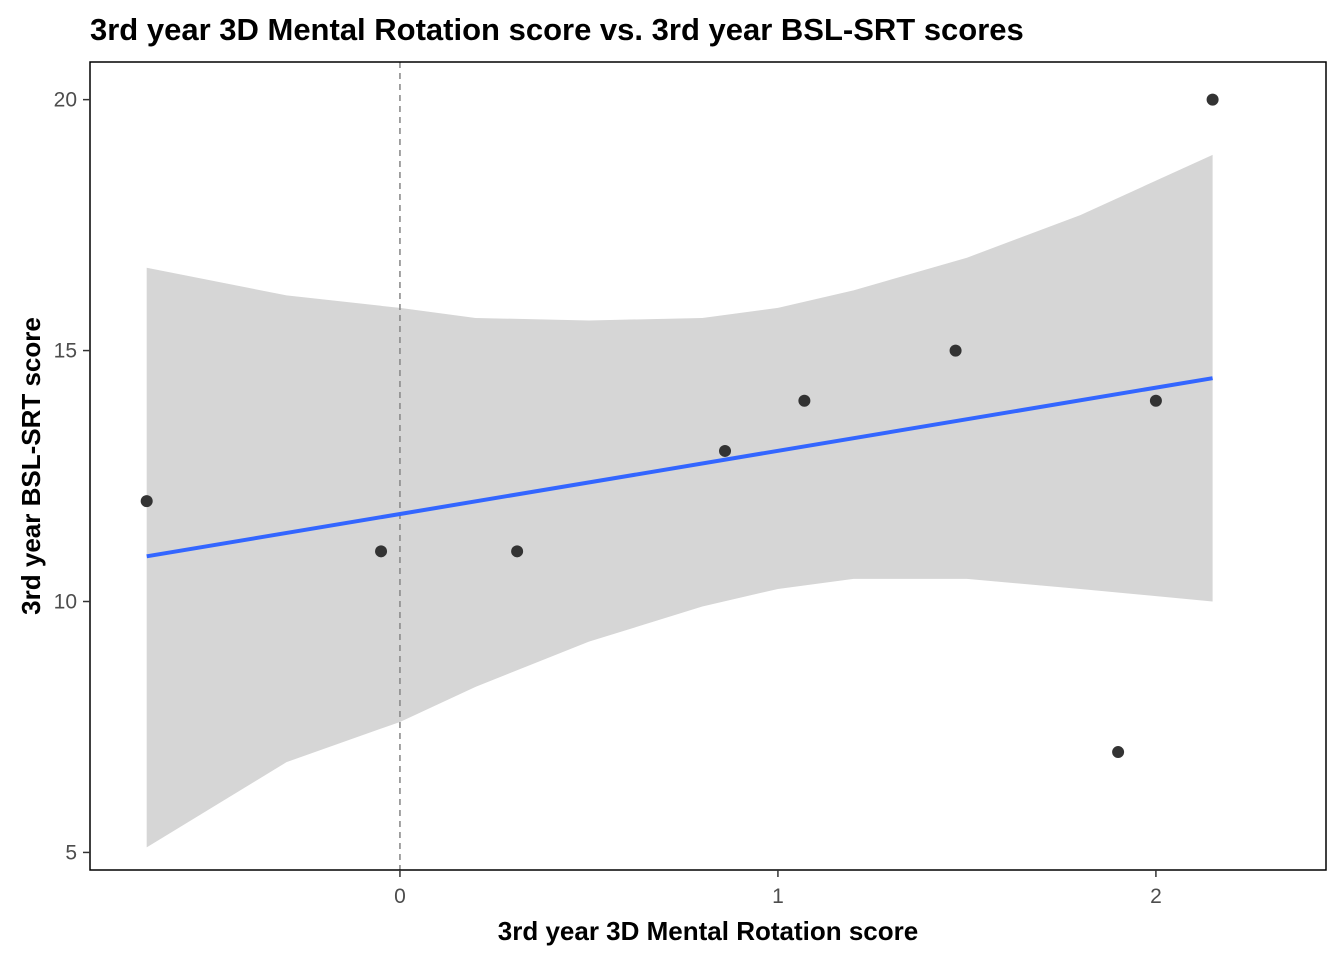 This screenshot has height=960, width=1344. I want to click on y-axis: 5 10 15 20, so click(72, 477).